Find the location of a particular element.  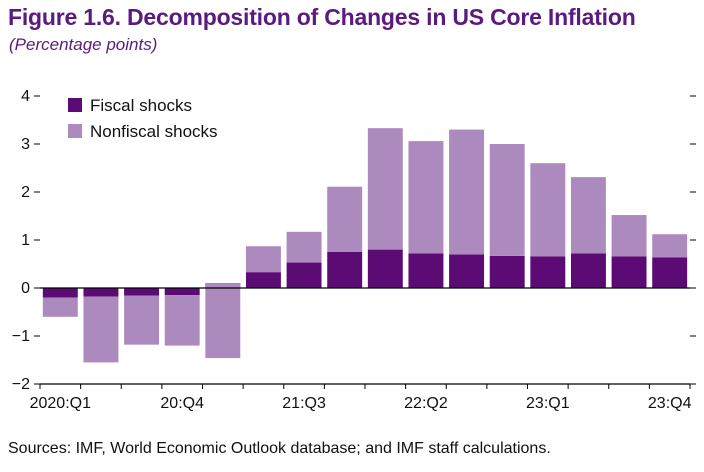

x-tick-label-3: 20:Q4 is located at coordinates (182, 403).